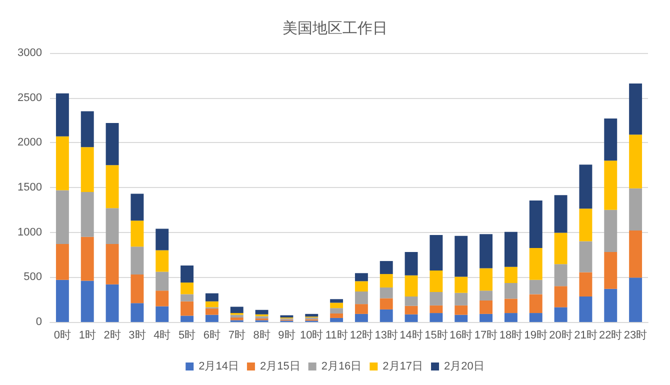 The width and height of the screenshot is (670, 385). Describe the element at coordinates (30, 188) in the screenshot. I see `y-tick-label: 1500` at that location.